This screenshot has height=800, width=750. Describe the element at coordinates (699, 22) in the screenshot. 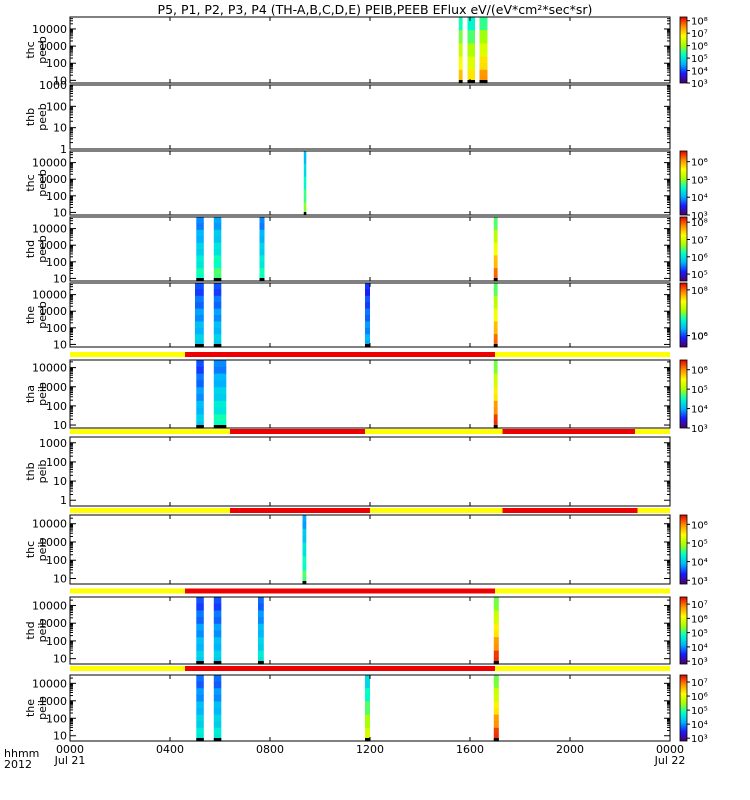

I see `colorbar-tick-label: 10⁸` at that location.